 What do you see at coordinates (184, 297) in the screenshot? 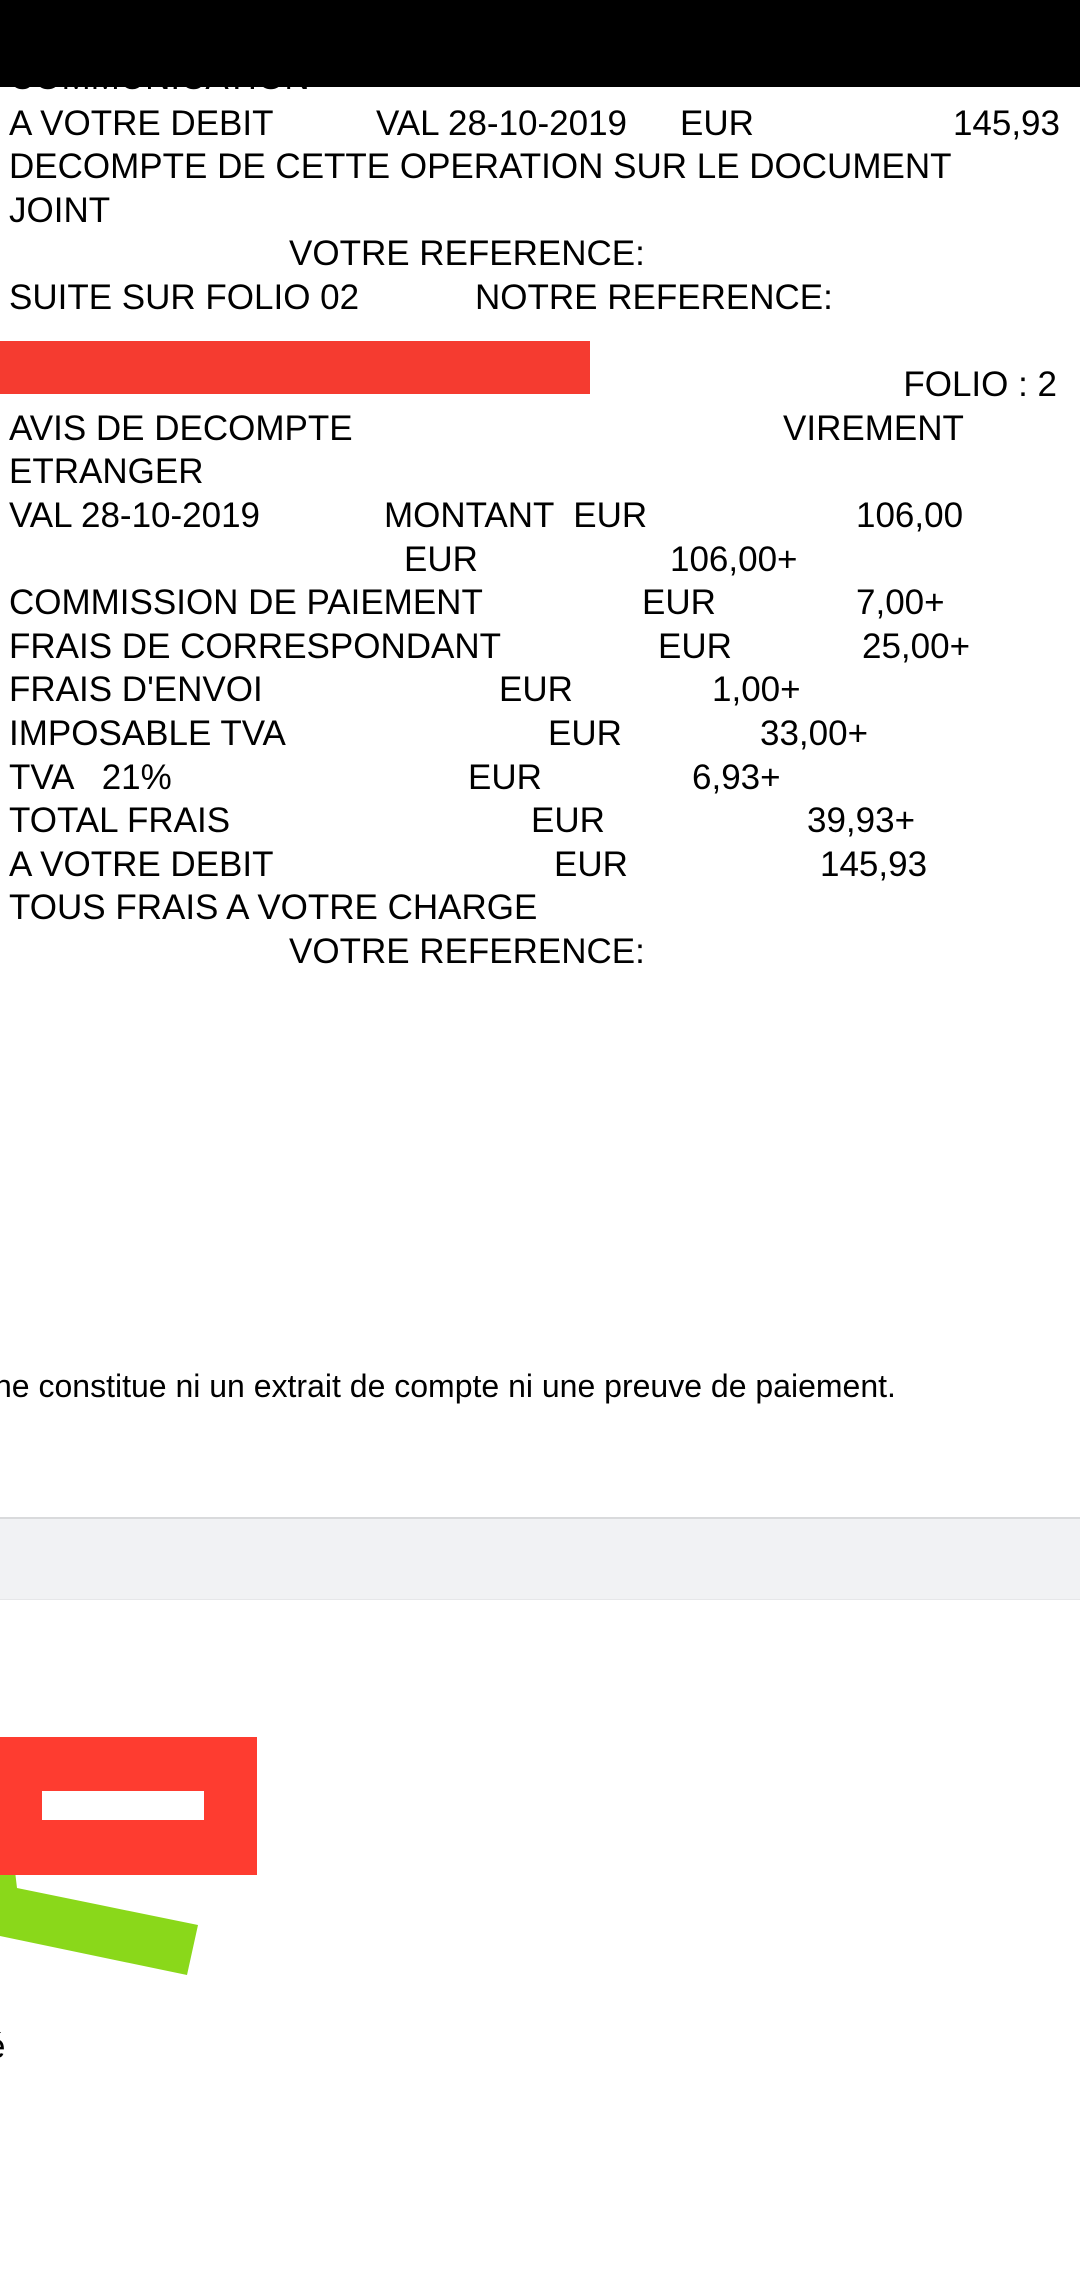
I see `folio-continuation: SUITE SUR FOLIO 02` at bounding box center [184, 297].